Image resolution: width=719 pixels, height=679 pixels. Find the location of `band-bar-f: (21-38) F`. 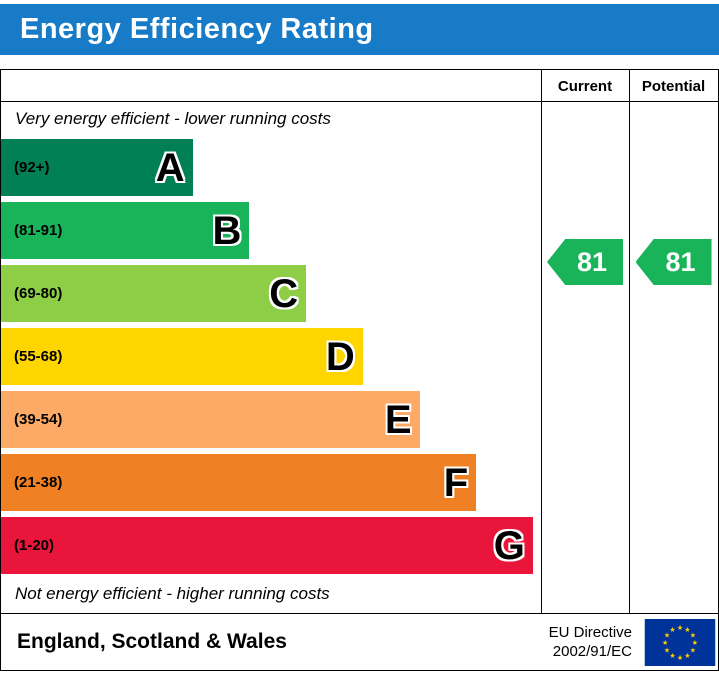

band-bar-f: (21-38) F is located at coordinates (239, 482).